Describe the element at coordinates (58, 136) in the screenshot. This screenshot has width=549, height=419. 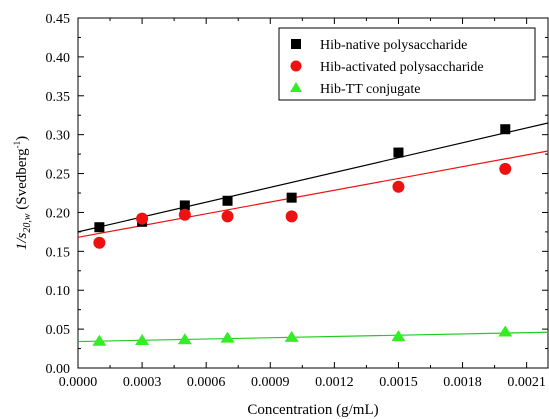
I see `y-tick-label: 0.30` at that location.